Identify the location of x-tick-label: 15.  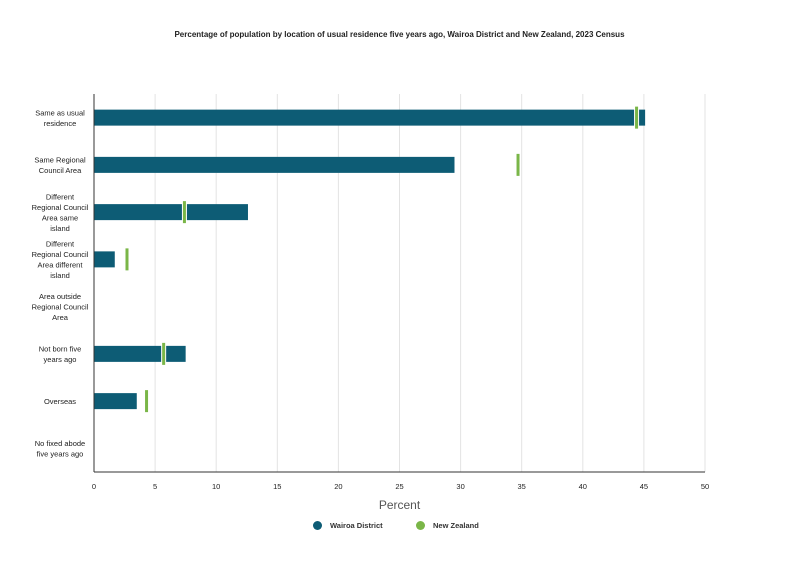
(277, 486).